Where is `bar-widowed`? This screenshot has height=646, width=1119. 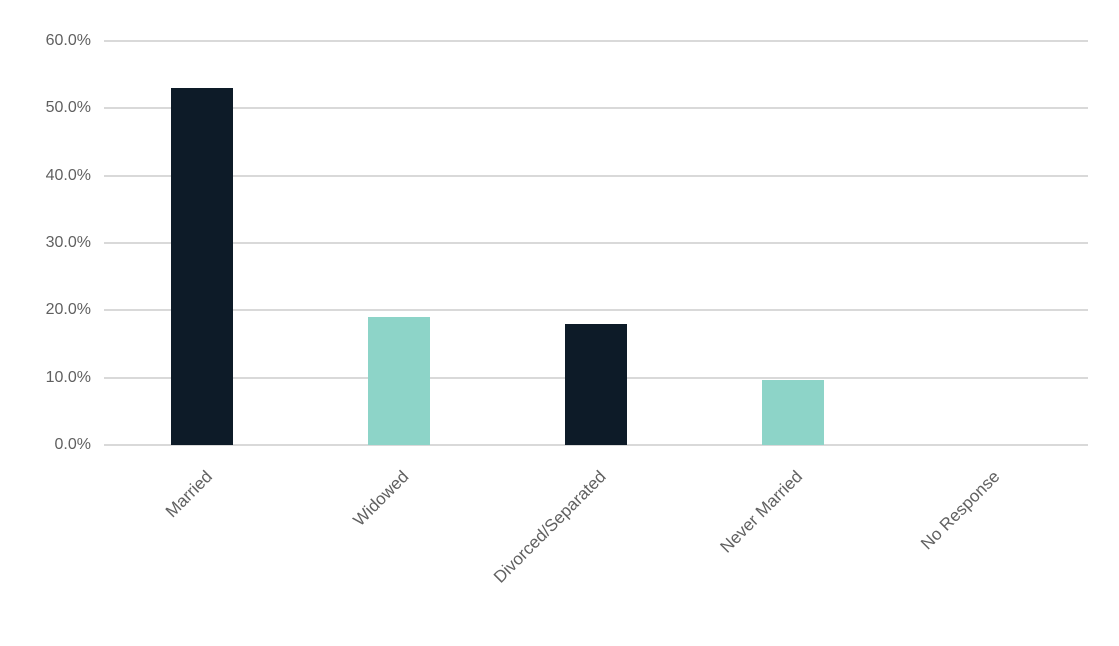
bar-widowed is located at coordinates (399, 381).